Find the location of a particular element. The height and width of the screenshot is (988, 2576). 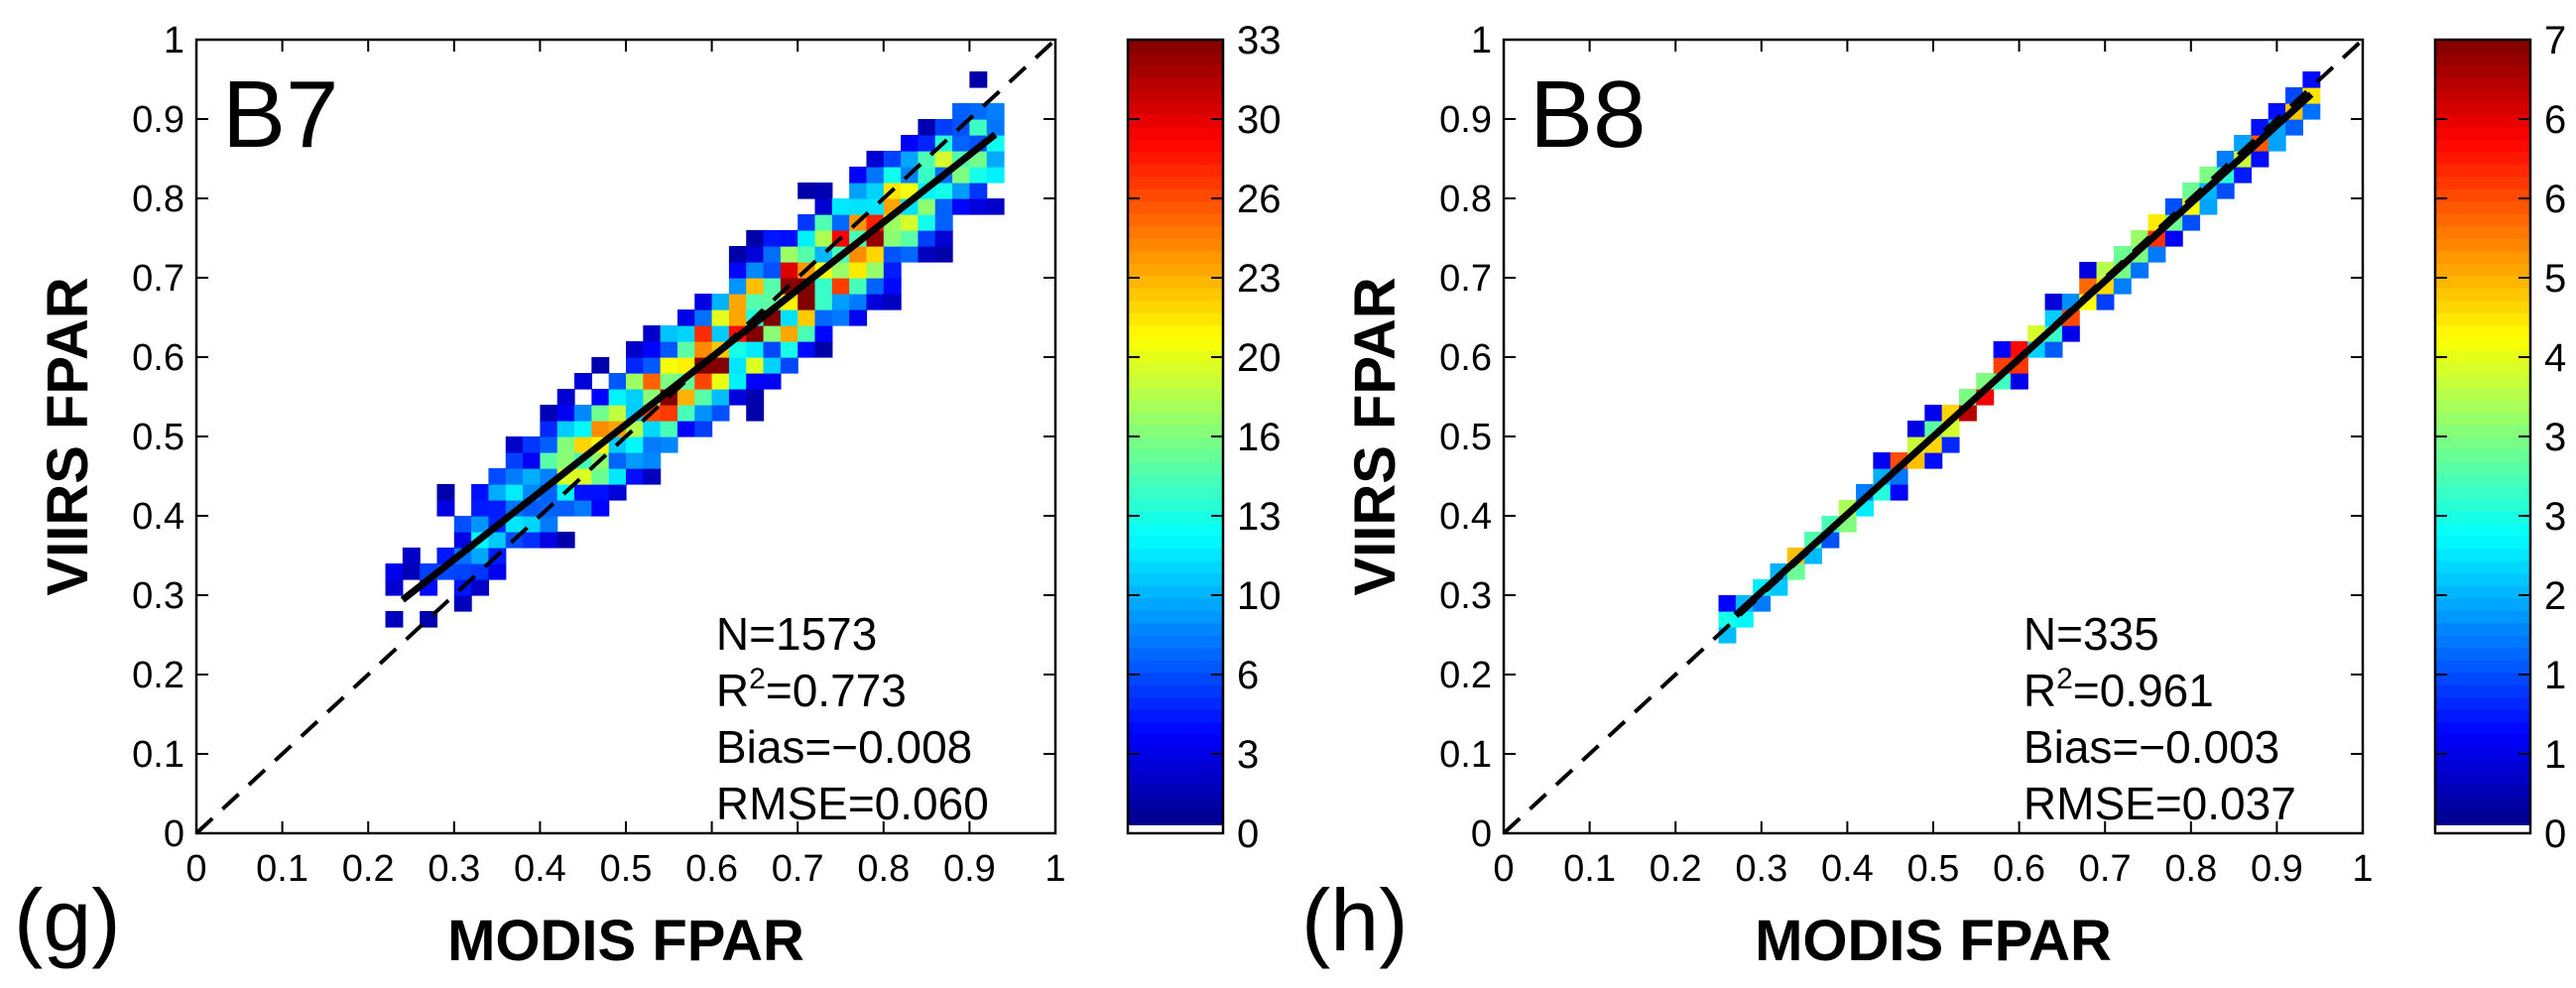

x-tick-label: 0.6 is located at coordinates (2019, 869).